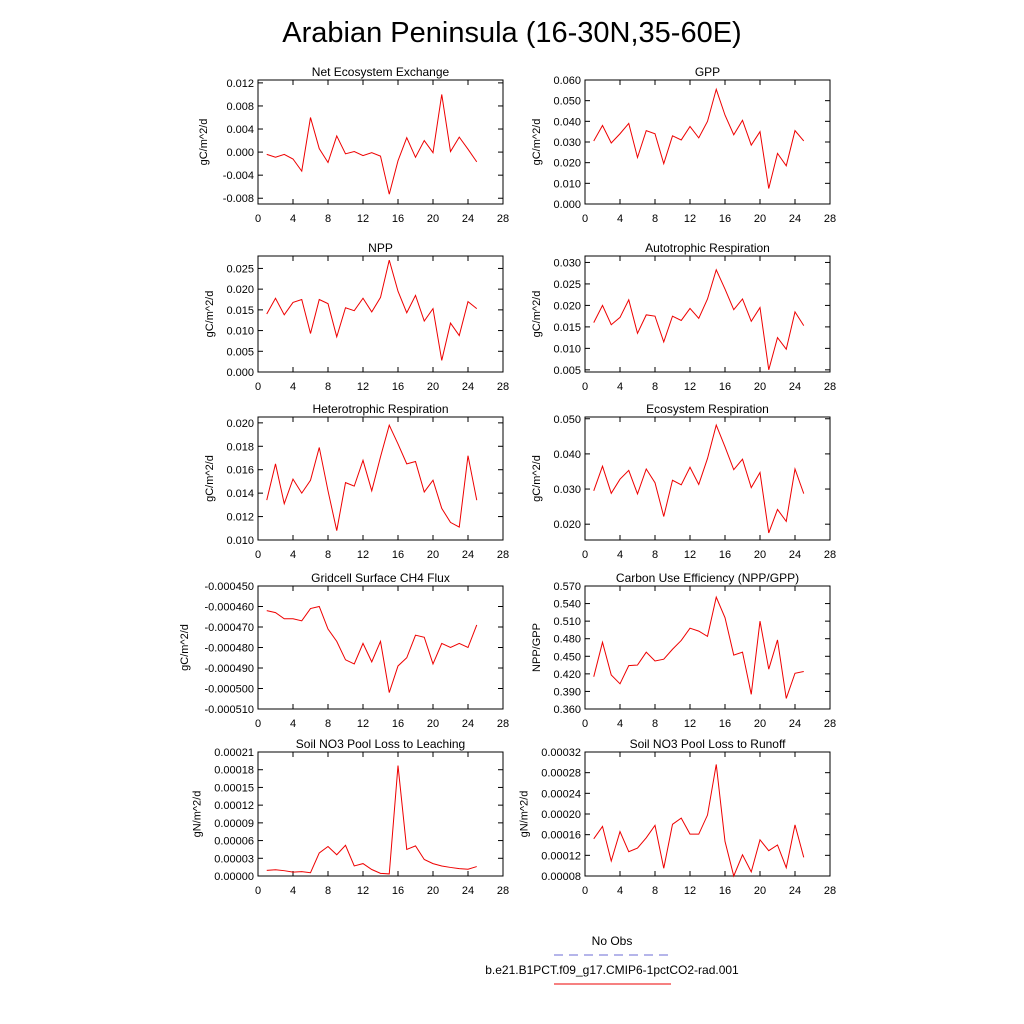 The image size is (1024, 1024). Describe the element at coordinates (229, 649) in the screenshot. I see `y-tick-label: -0.000480` at that location.